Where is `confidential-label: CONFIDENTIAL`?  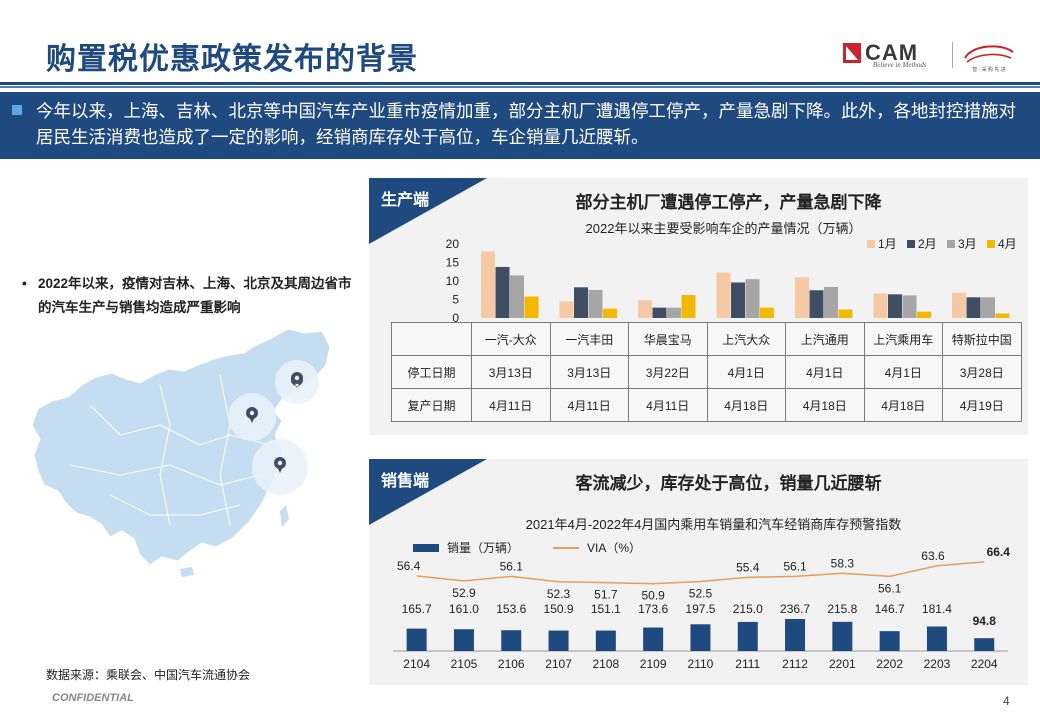
confidential-label: CONFIDENTIAL is located at coordinates (93, 698).